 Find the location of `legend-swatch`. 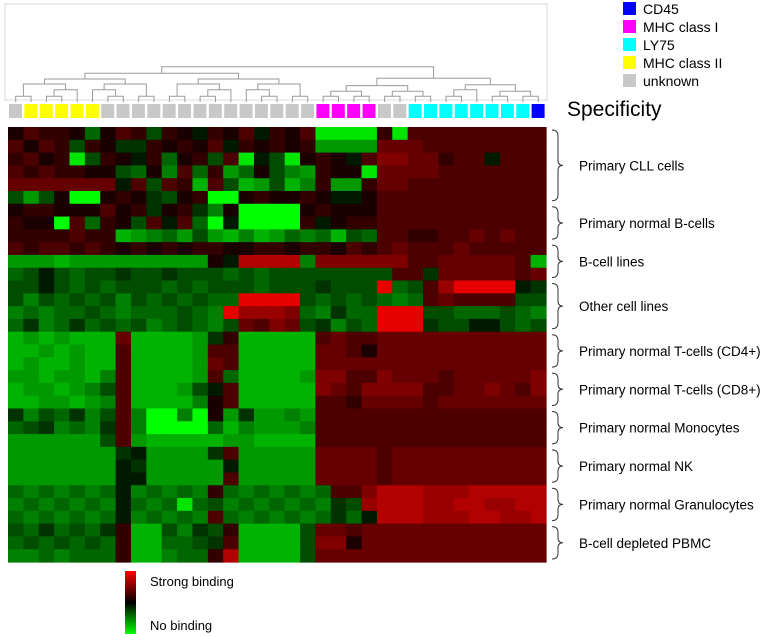

legend-swatch is located at coordinates (629, 44).